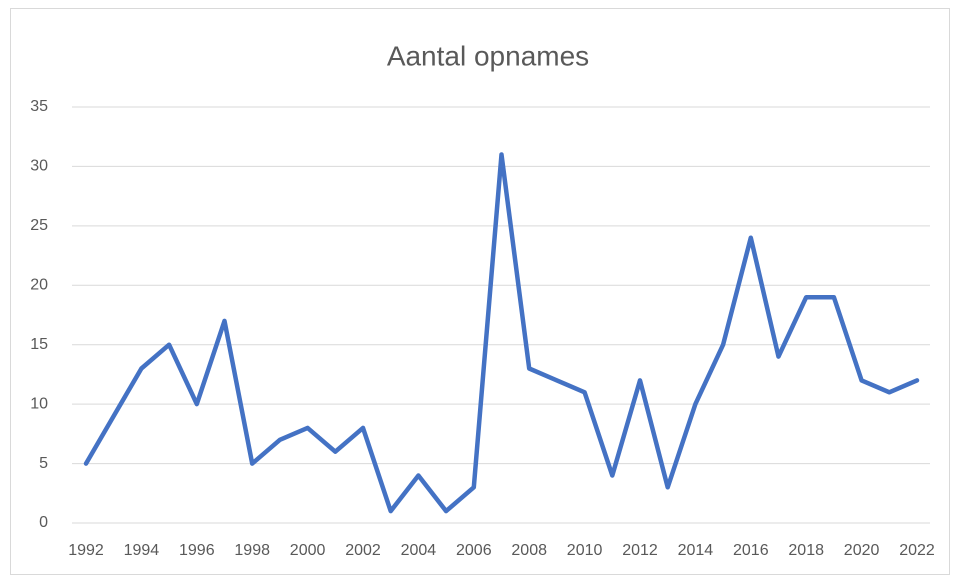 This screenshot has height=578, width=957. What do you see at coordinates (640, 550) in the screenshot?
I see `x-tick-label: 2012` at bounding box center [640, 550].